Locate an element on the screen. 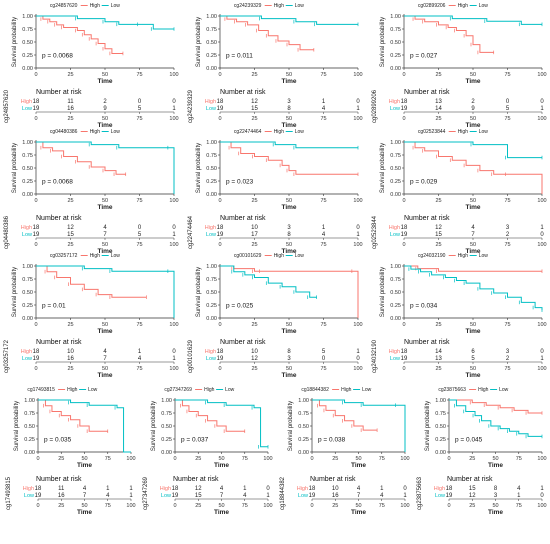 This screenshot has width=550, height=544. legend-low-label: Low is located at coordinates (116, 256).